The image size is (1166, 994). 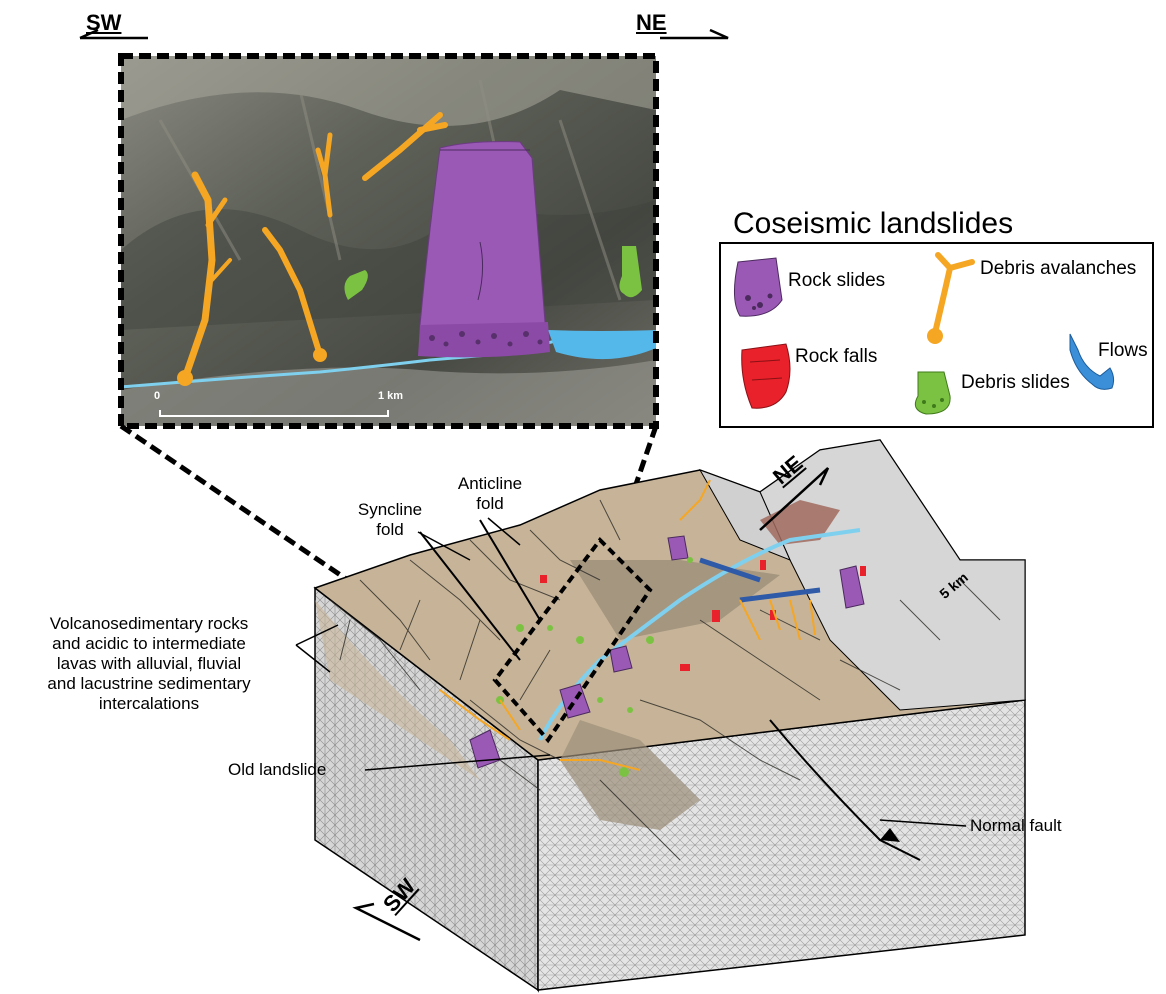 I want to click on inset-rock-slide, so click(x=484, y=249).